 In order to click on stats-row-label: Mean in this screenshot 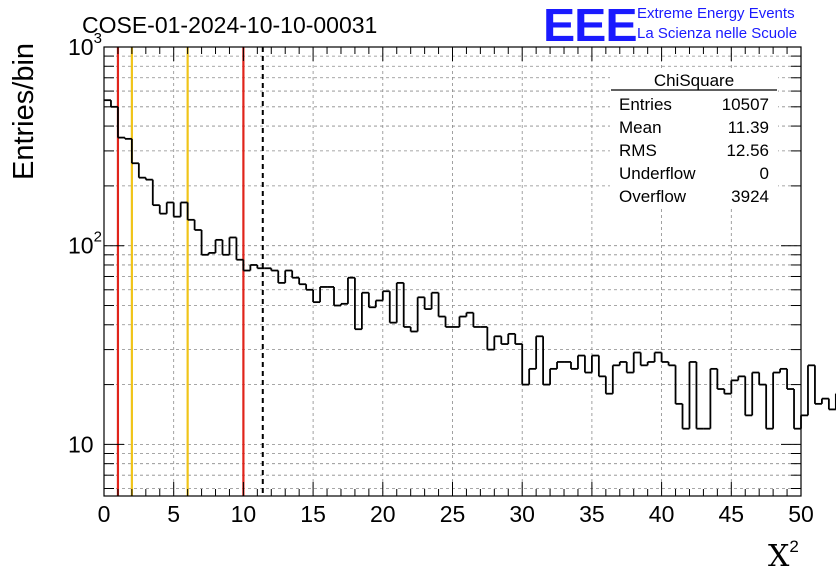, I will do `click(640, 127)`.